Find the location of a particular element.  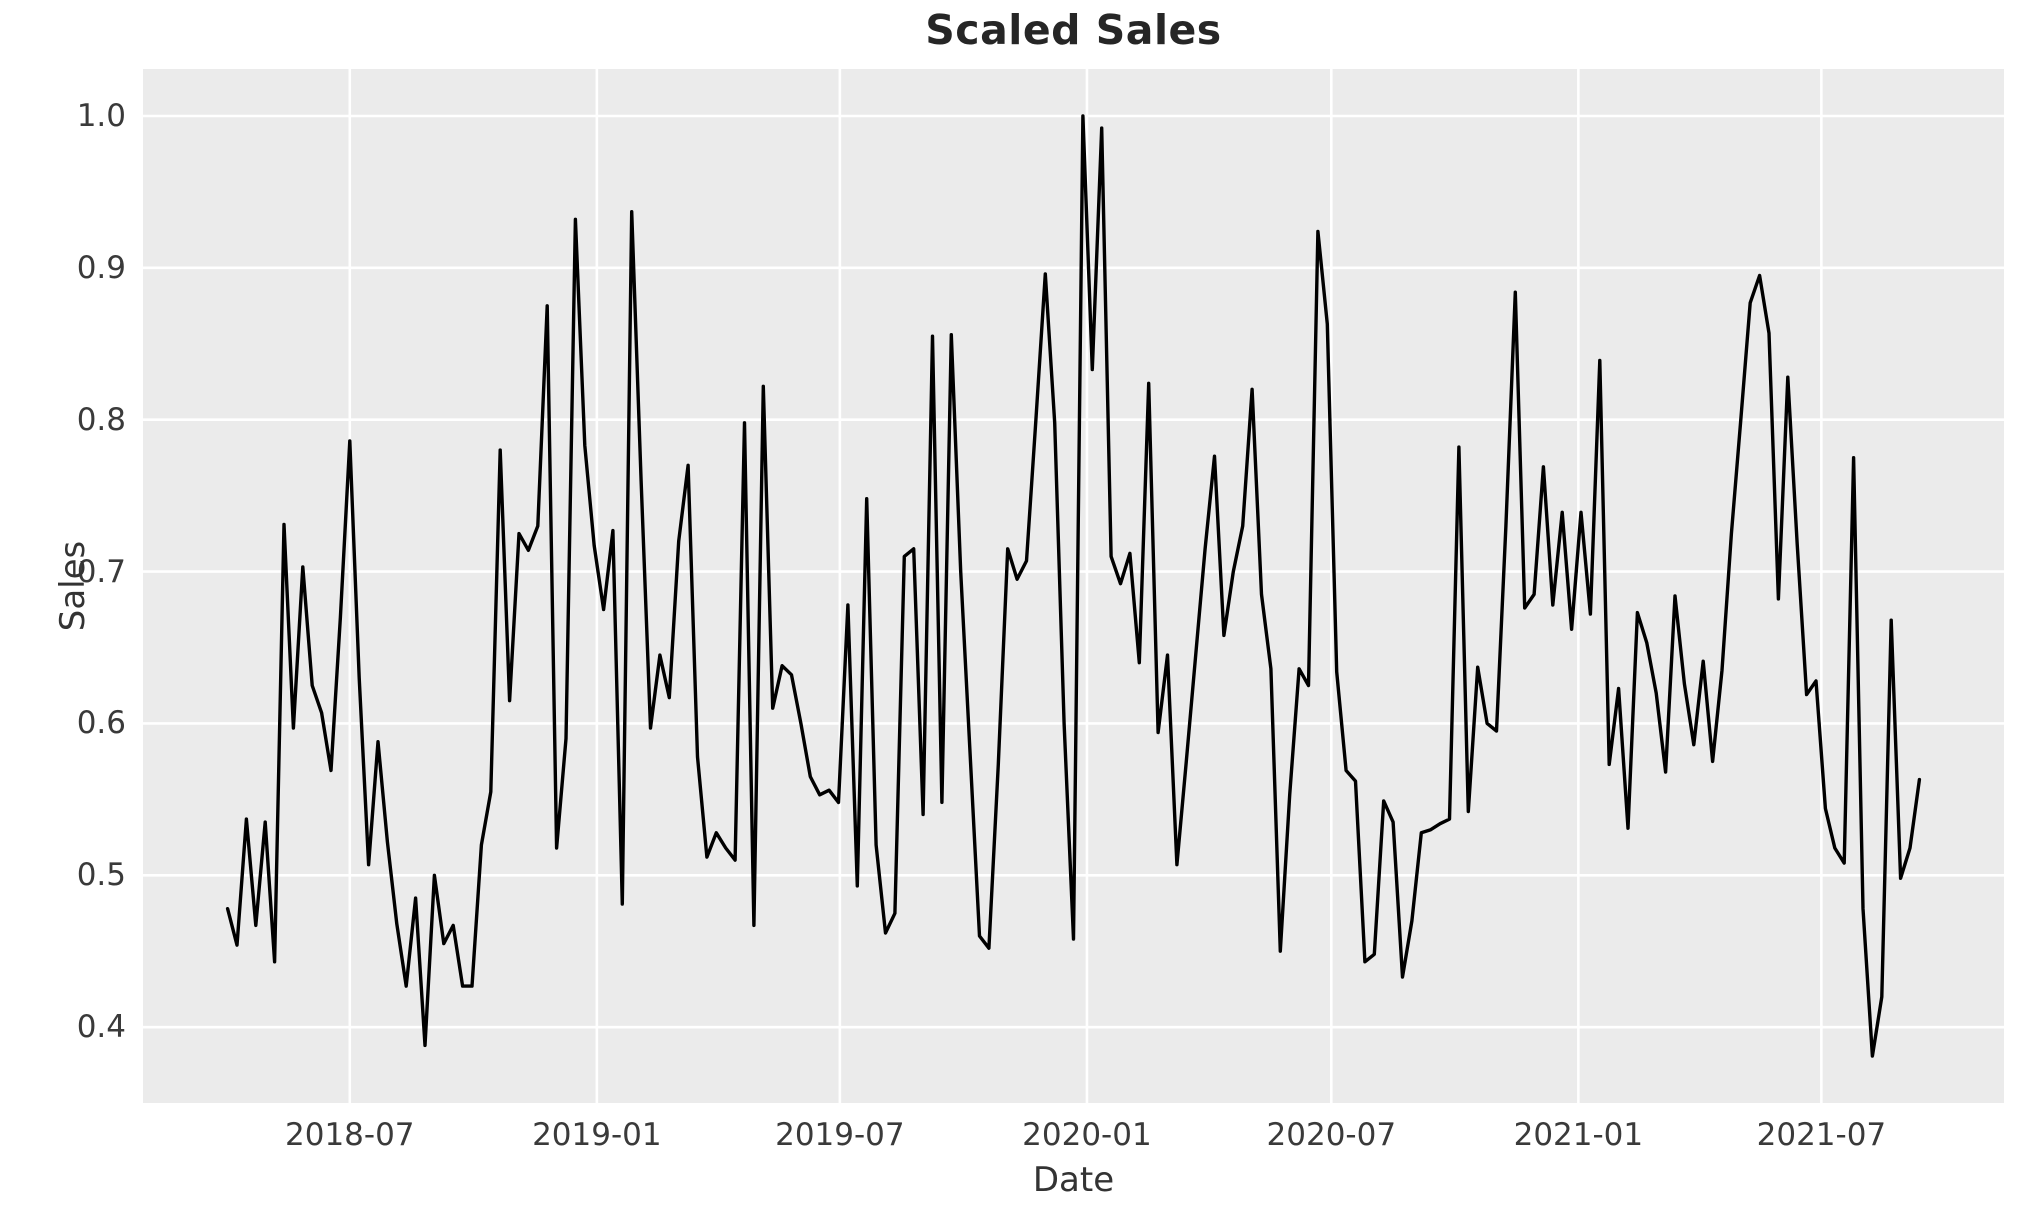

x-tick-label-2018-07: 2018-07 is located at coordinates (350, 1135).